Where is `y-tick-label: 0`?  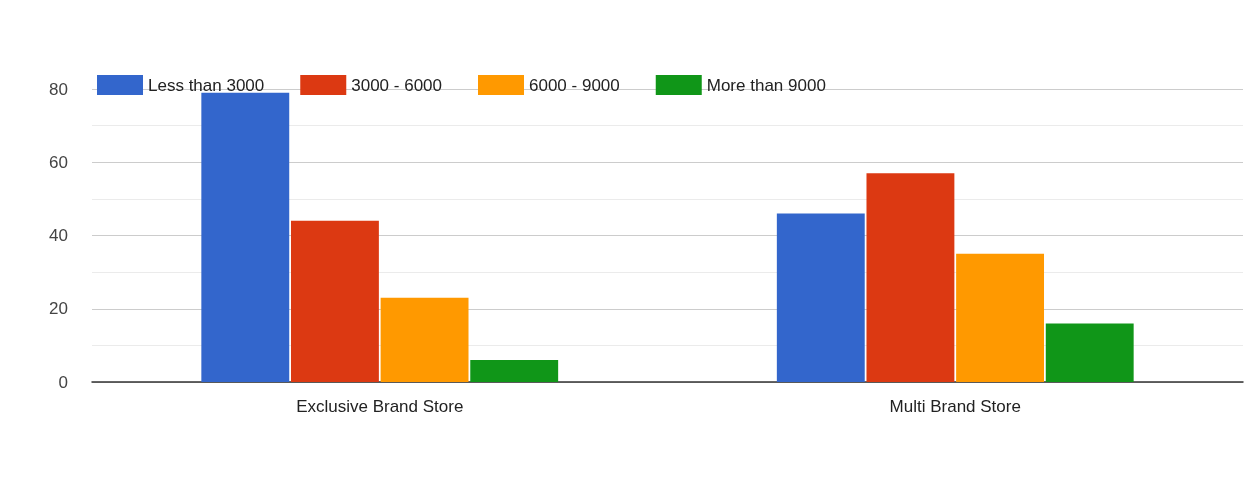 y-tick-label: 0 is located at coordinates (63, 382).